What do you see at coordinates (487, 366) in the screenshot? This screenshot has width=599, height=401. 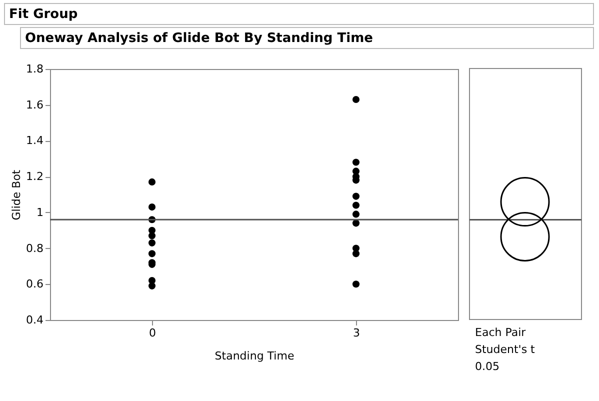 I see `text: 0.05` at bounding box center [487, 366].